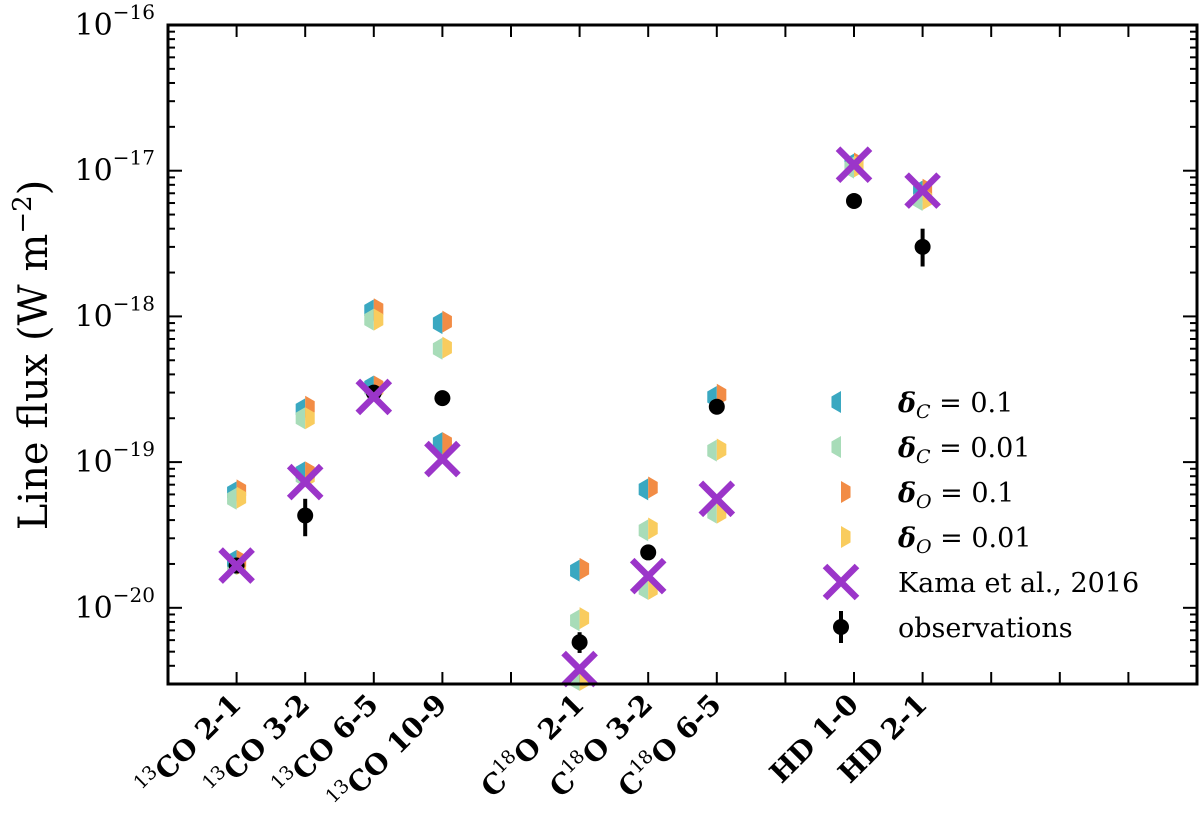  I want to click on legend-label: δC = 0.01, so click(963, 450).